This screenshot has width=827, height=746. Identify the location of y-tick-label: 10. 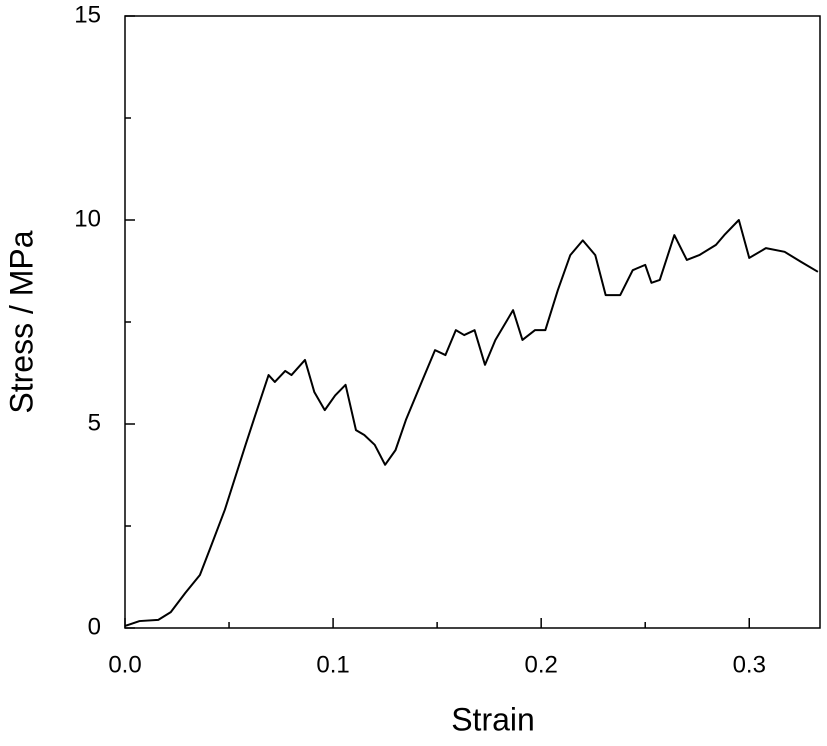
(87, 218).